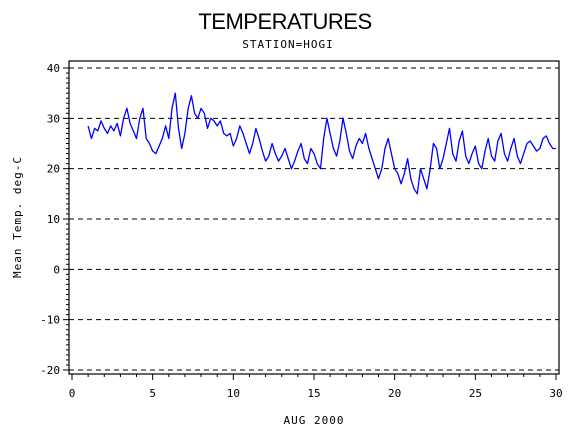  What do you see at coordinates (50, 320) in the screenshot?
I see `y-tick-label: -10` at bounding box center [50, 320].